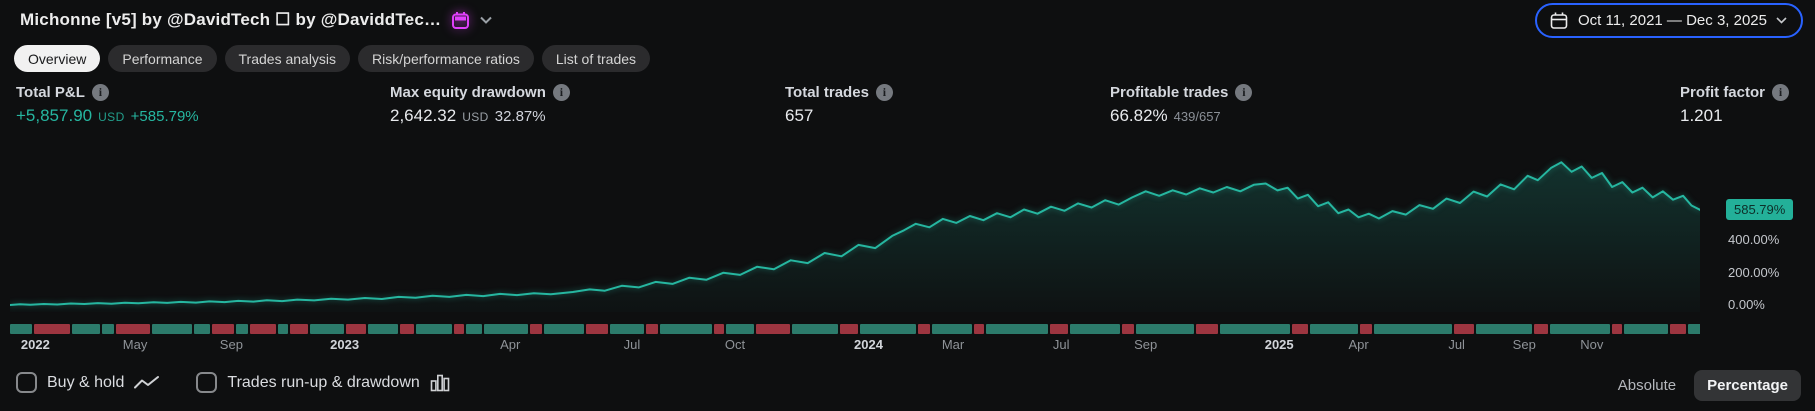  What do you see at coordinates (147, 383) in the screenshot?
I see `line-chart-icon` at bounding box center [147, 383].